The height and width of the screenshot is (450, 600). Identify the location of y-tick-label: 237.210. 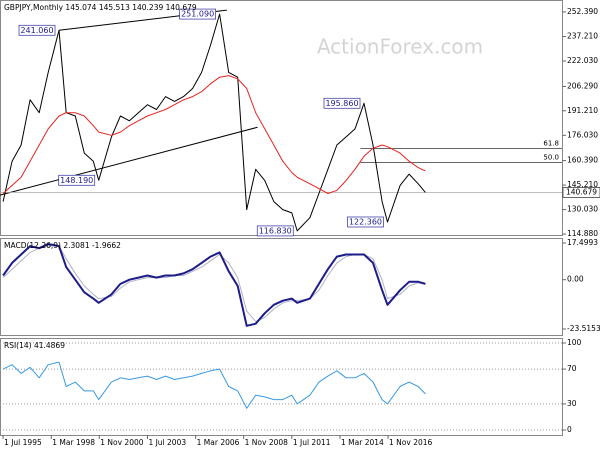
(582, 35).